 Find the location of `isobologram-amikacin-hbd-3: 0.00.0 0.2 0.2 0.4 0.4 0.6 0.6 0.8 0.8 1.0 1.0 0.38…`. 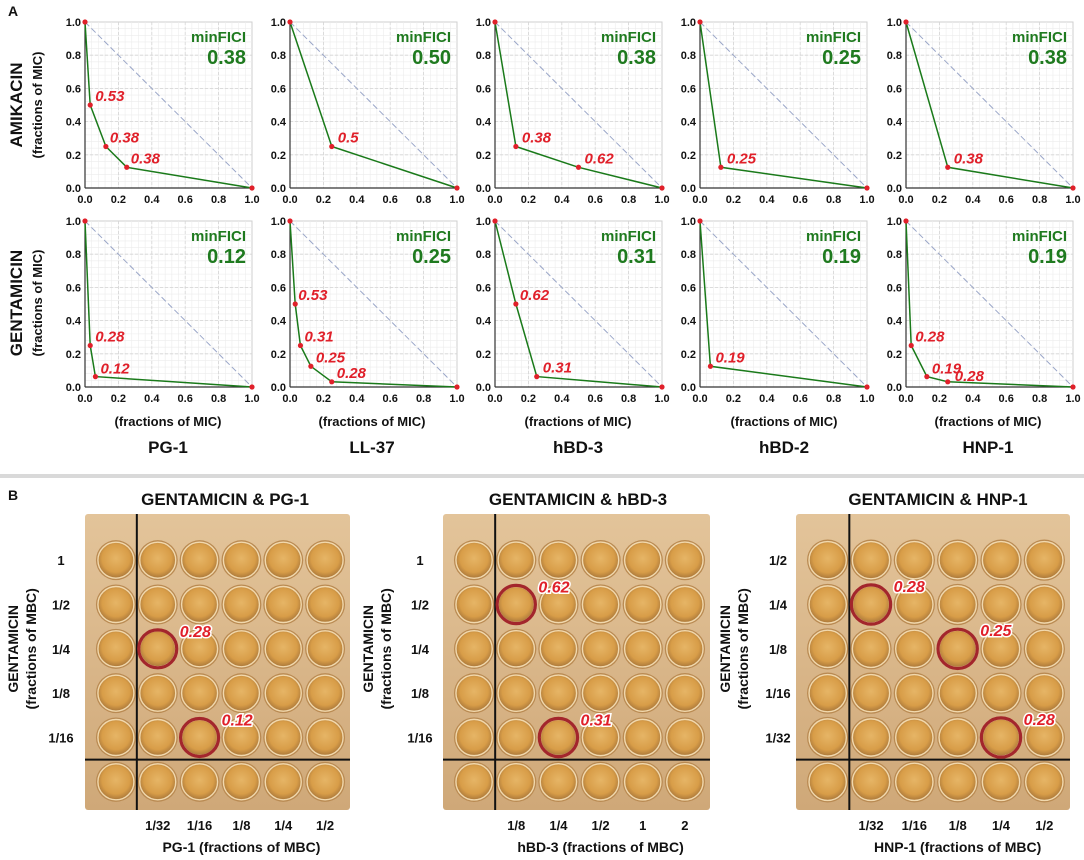

isobologram-amikacin-hbd-3: 0.00.0 0.2 0.2 0.4 0.4 0.6 0.6 0.8 0.8 1.0 1.0 0.38… is located at coordinates (573, 111).